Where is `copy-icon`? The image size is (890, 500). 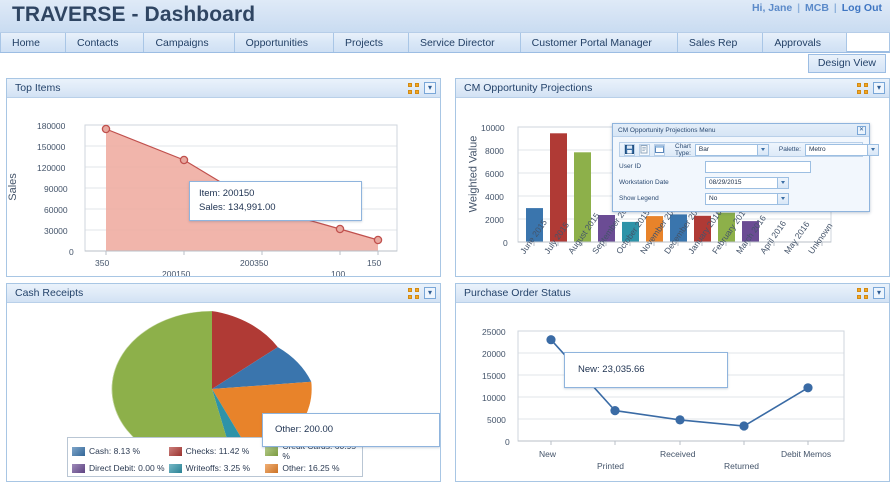
copy-icon is located at coordinates (644, 149).